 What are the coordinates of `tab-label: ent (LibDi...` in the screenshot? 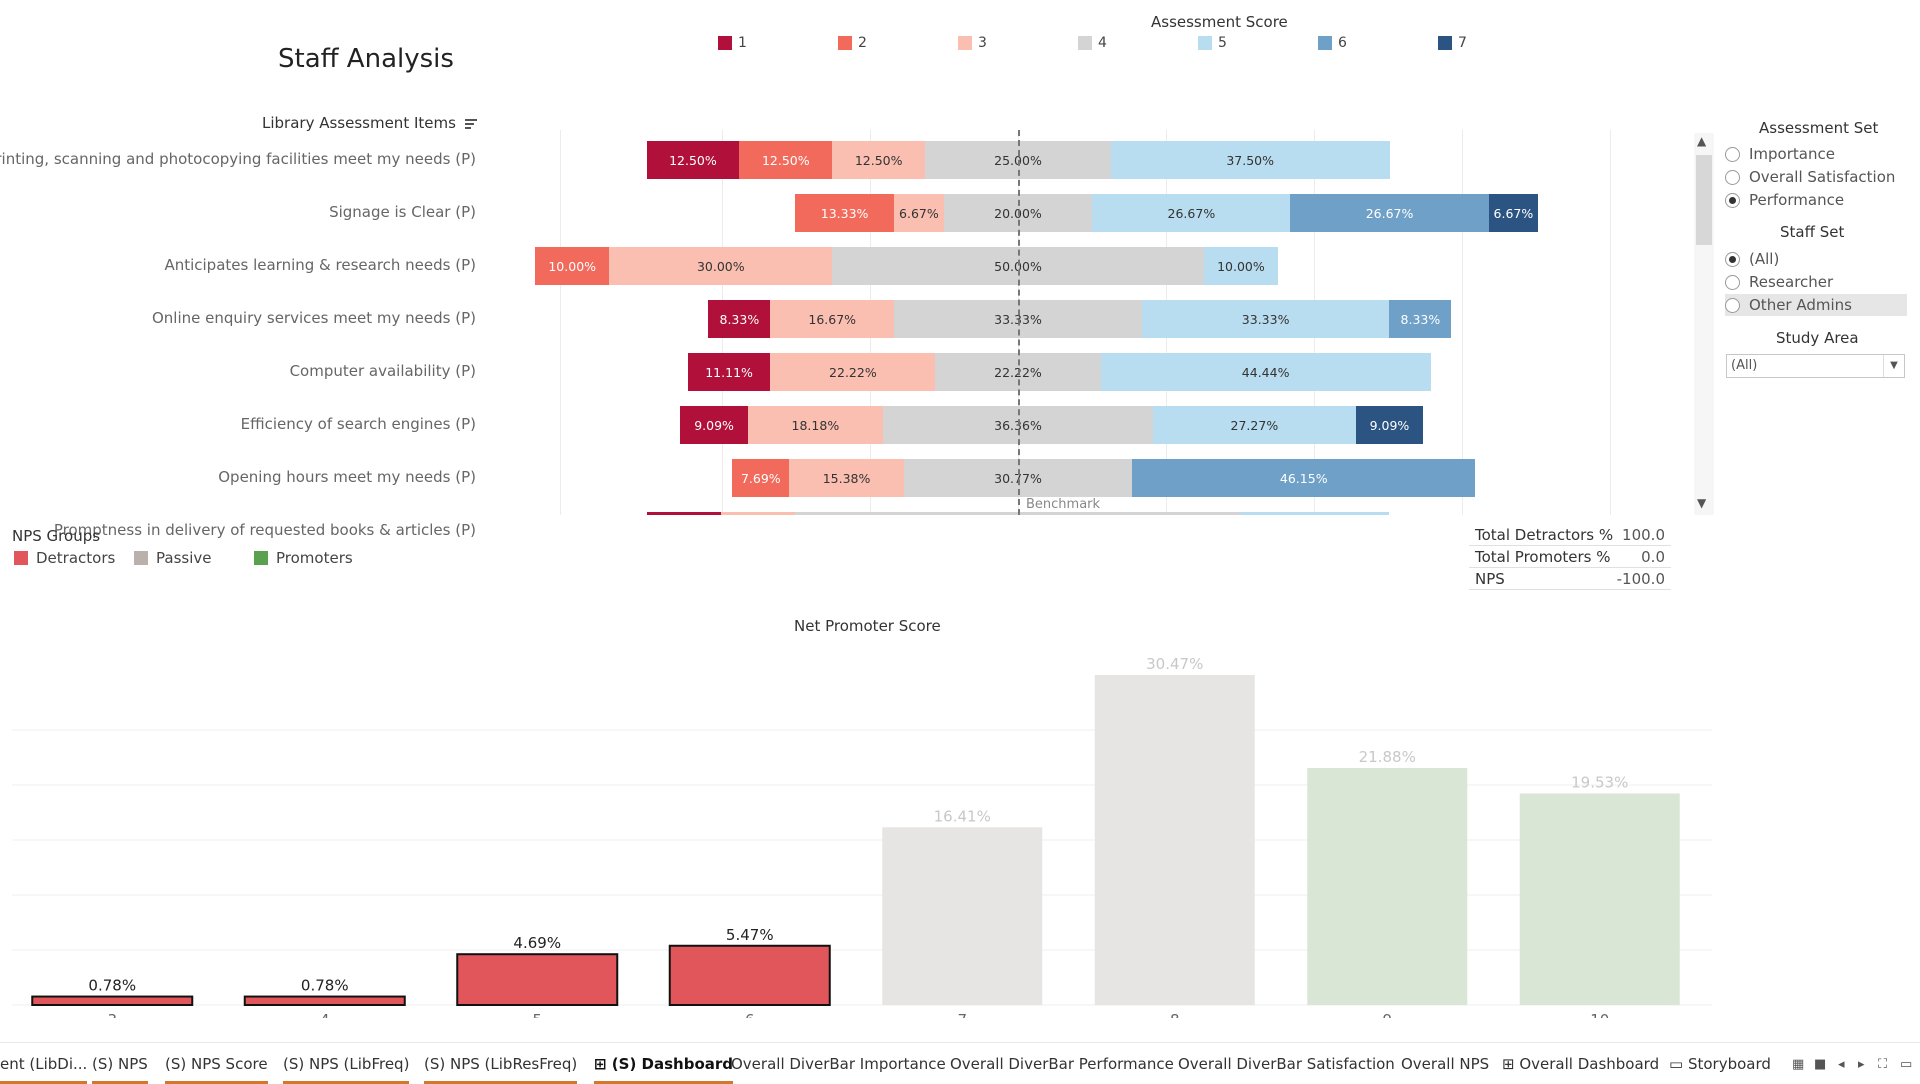 It's located at (44, 1064).